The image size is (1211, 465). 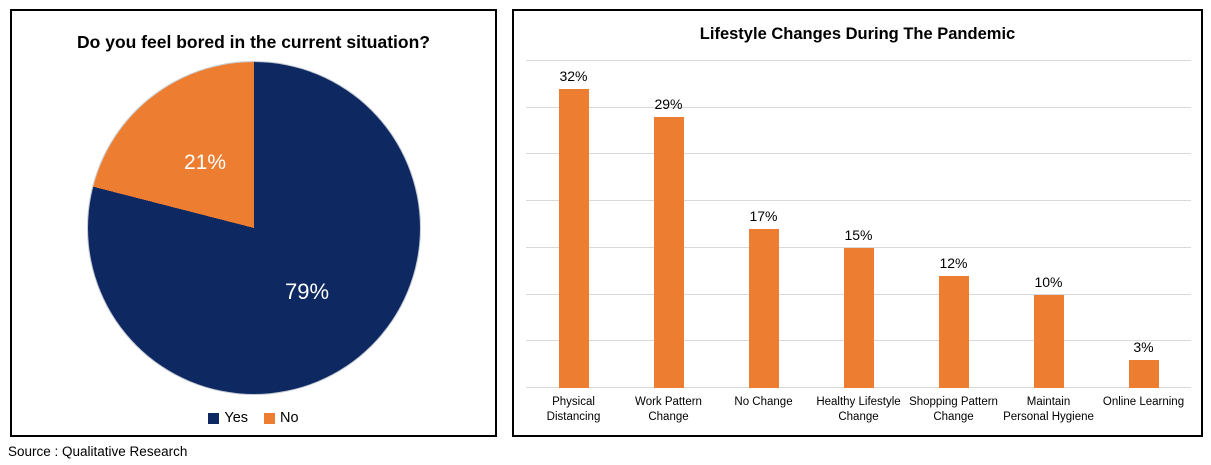 I want to click on bar-column: 10% Maintain Personal Hygiene, so click(x=1048, y=242).